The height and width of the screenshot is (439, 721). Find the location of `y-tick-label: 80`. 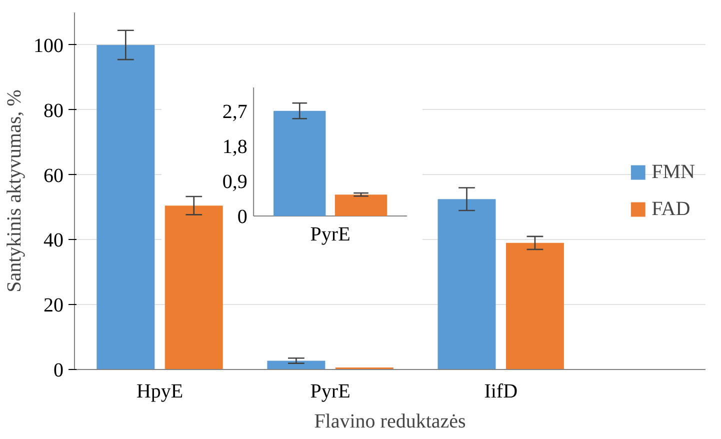

y-tick-label: 80 is located at coordinates (54, 111).